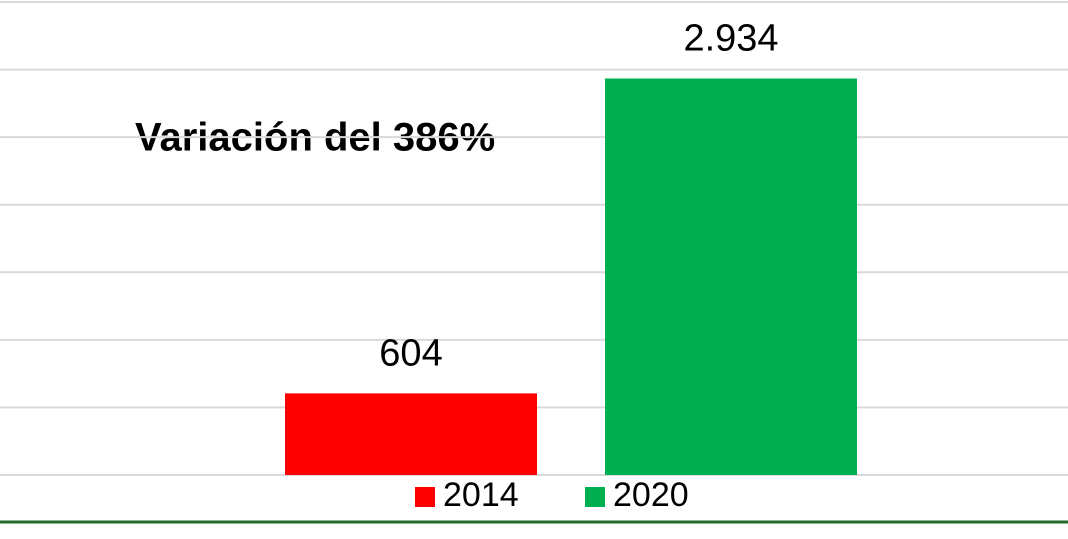  What do you see at coordinates (410, 353) in the screenshot?
I see `data-label: 604` at bounding box center [410, 353].